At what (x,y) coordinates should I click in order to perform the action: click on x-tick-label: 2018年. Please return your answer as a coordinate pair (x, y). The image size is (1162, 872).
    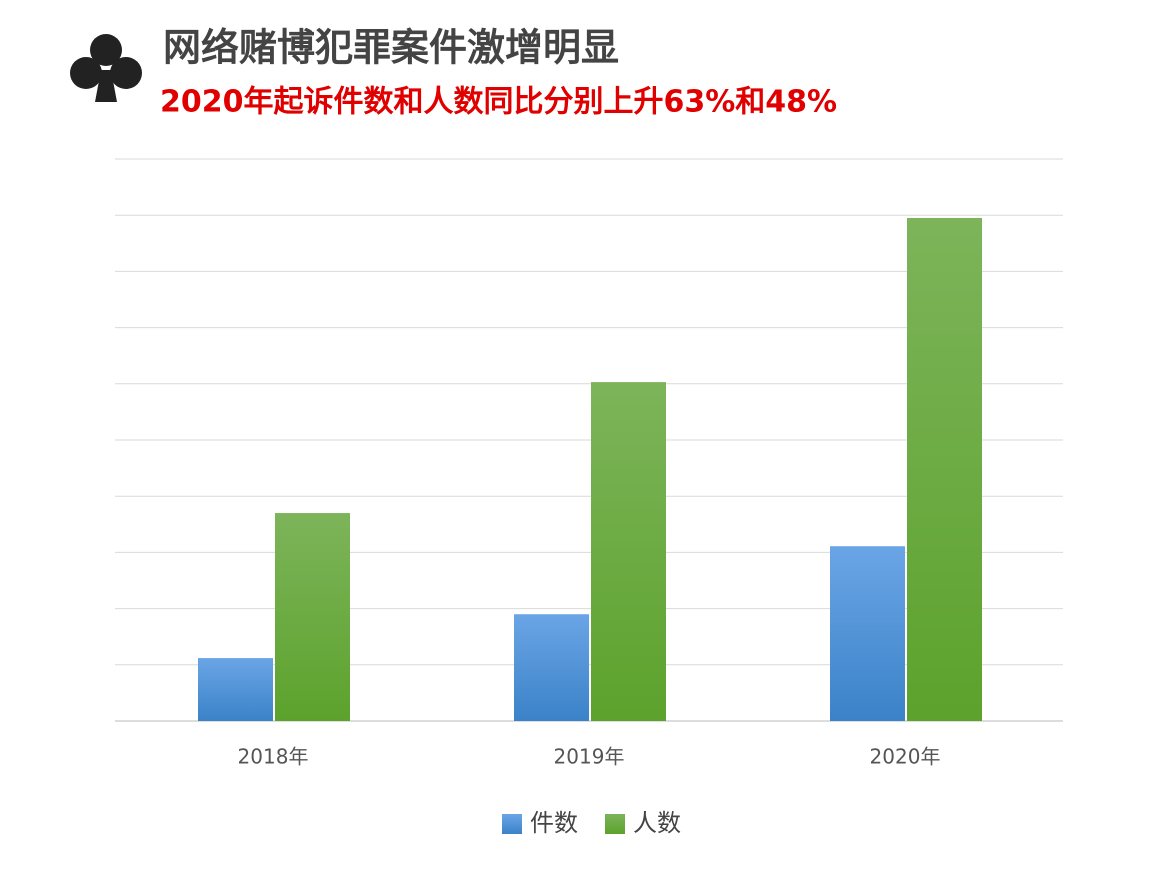
    Looking at the image, I should click on (273, 757).